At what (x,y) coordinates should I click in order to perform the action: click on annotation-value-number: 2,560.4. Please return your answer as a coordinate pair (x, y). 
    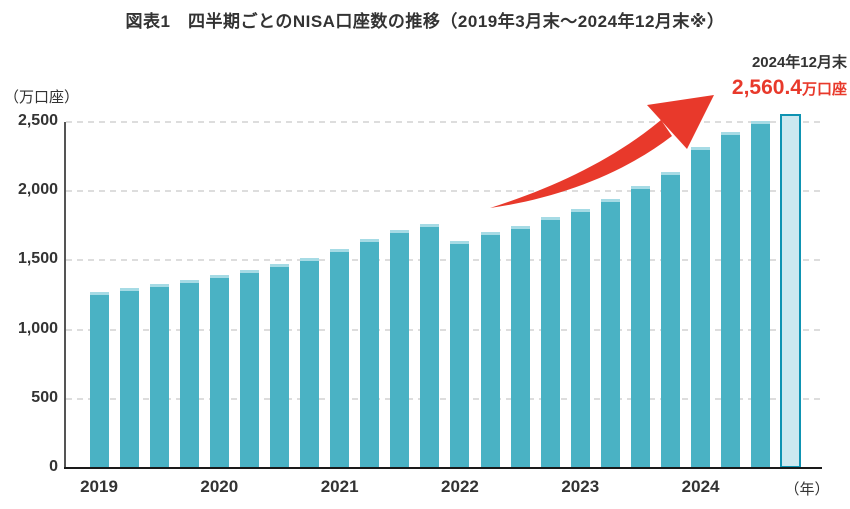
    Looking at the image, I should click on (766, 87).